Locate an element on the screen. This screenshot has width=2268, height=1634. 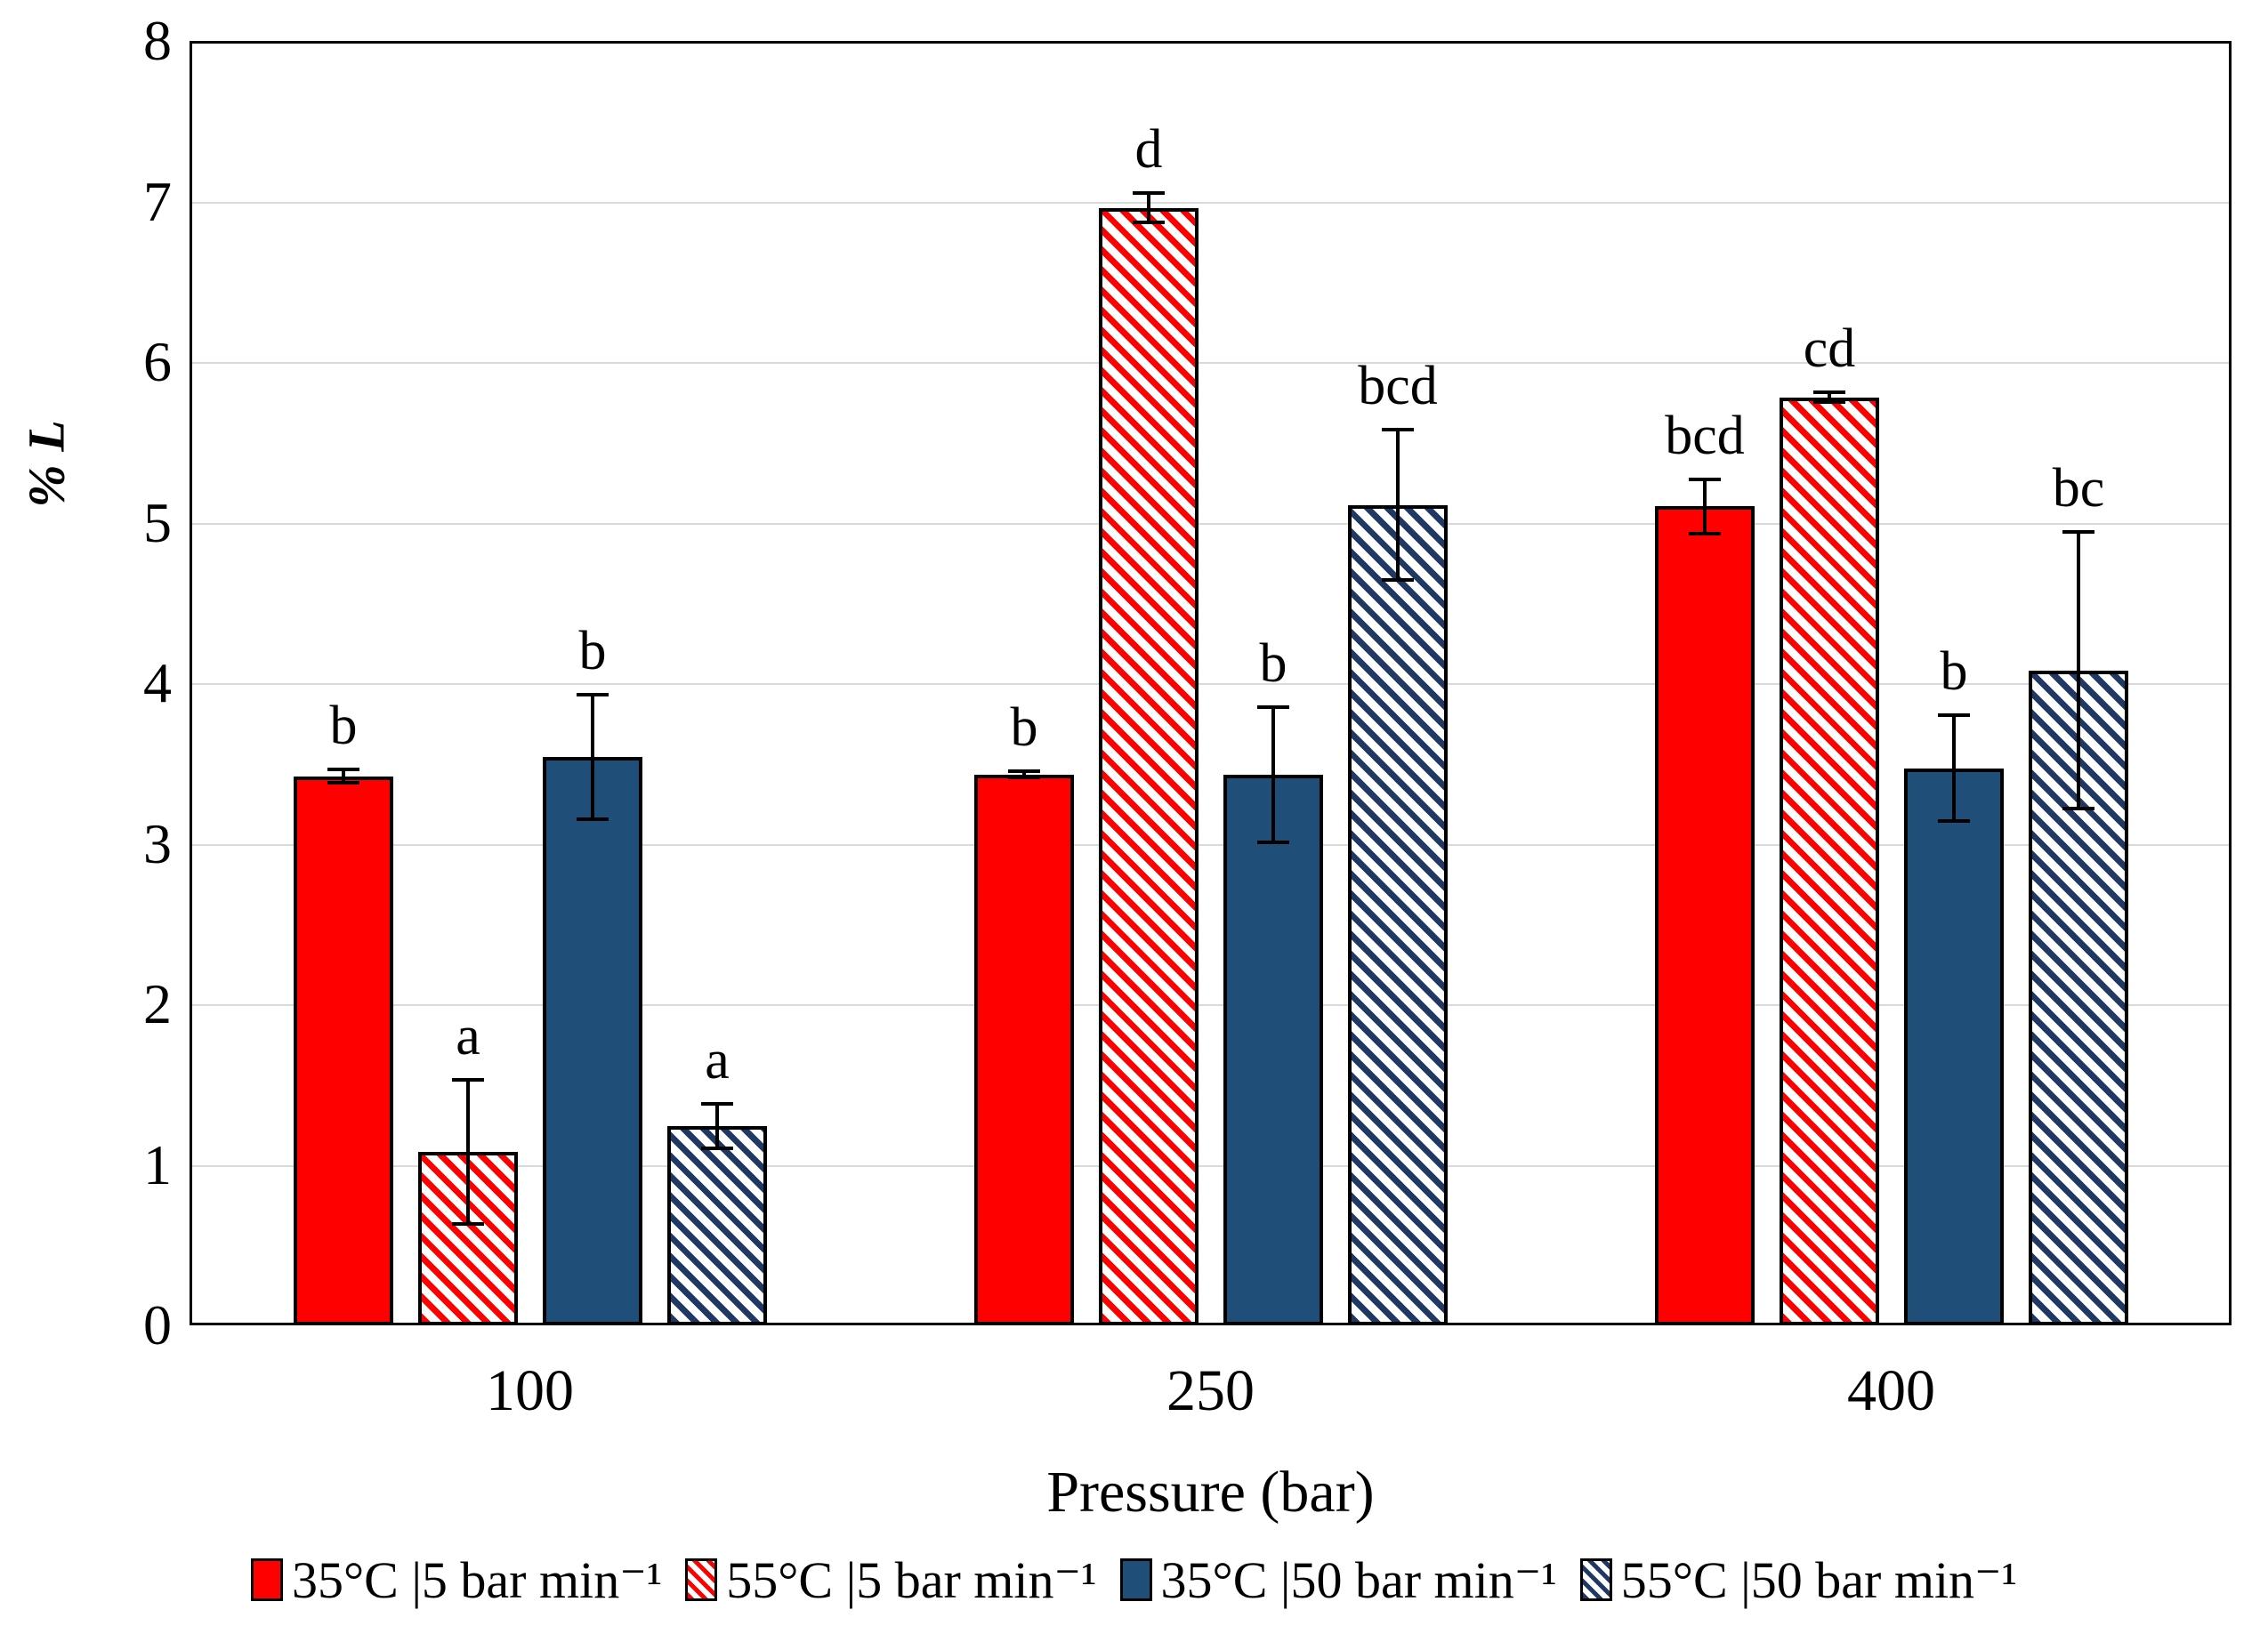
y-tick-label-6: 6 is located at coordinates (157, 361).